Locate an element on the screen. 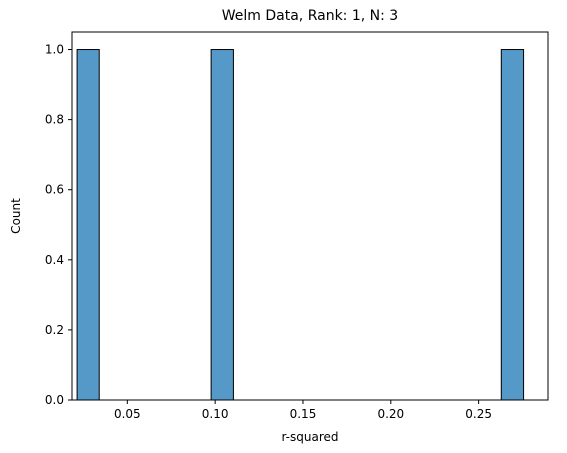 The image size is (567, 453). x-tick-label: 0.15 is located at coordinates (303, 414).